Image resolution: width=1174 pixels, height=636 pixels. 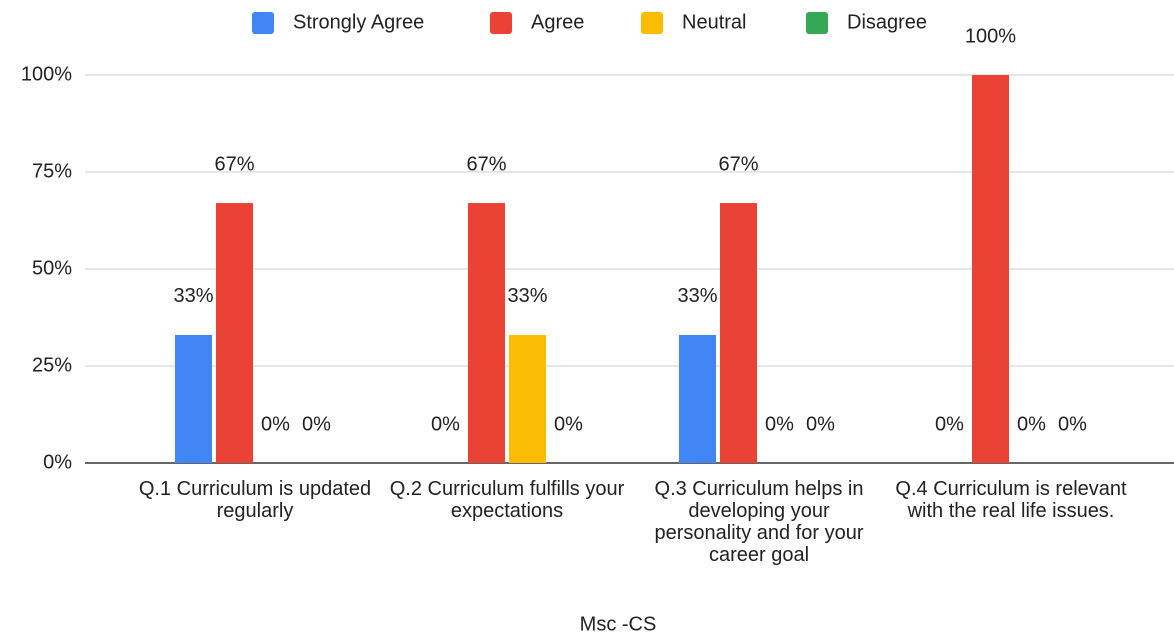 I want to click on x-tick-label: Q.1 Curriculum is updated regularly, so click(x=255, y=500).